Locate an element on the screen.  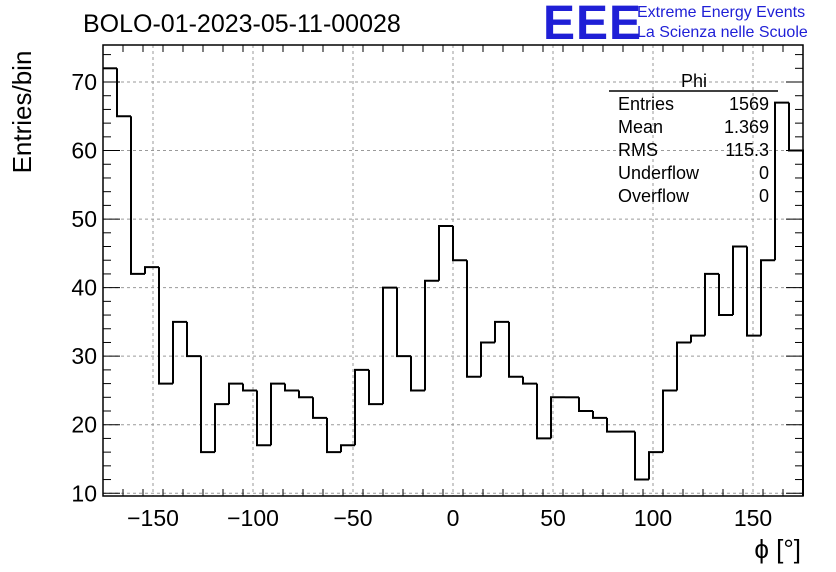
logo-line-1: Extreme Energy Events is located at coordinates (721, 12).